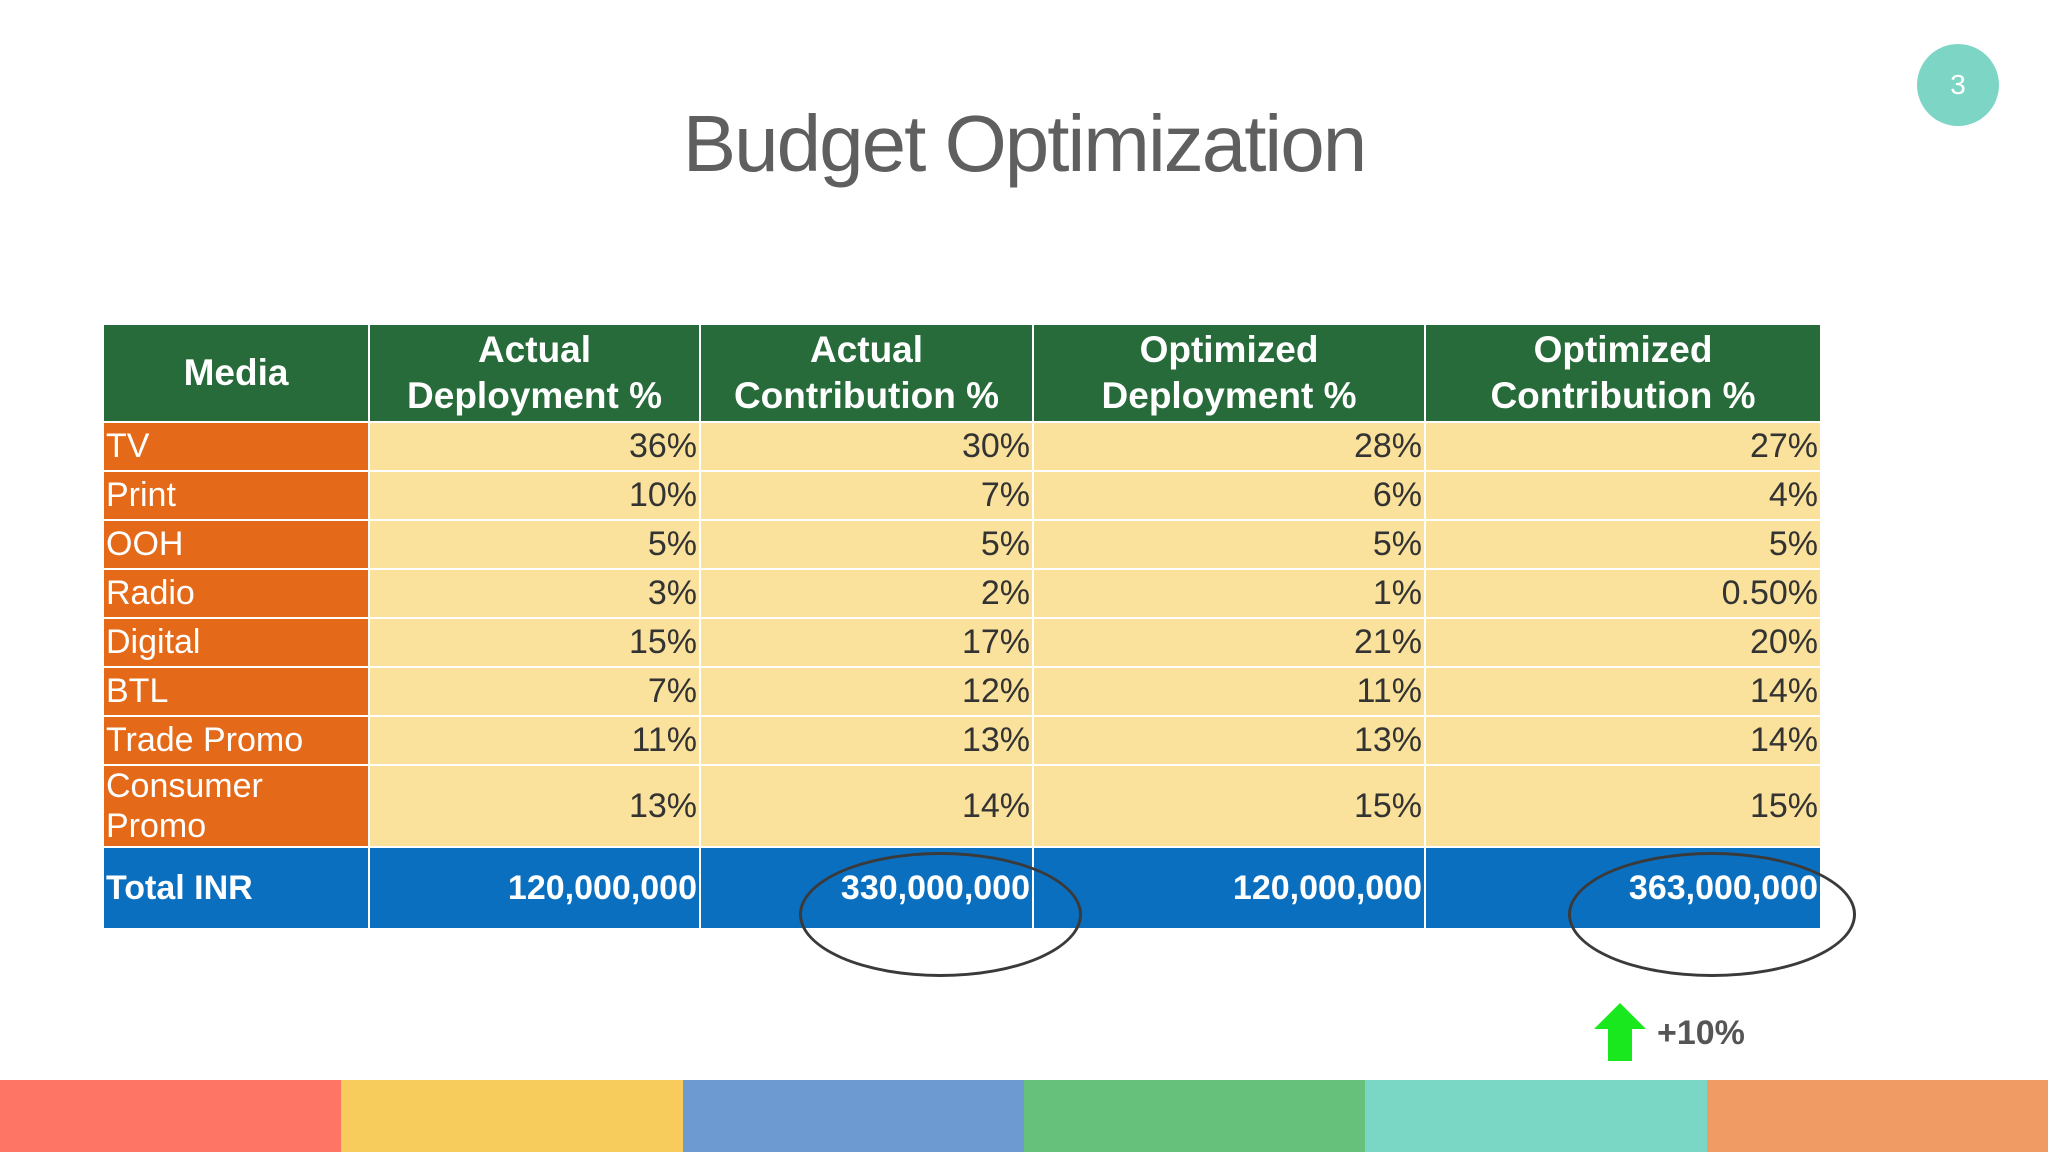 The height and width of the screenshot is (1152, 2048). Describe the element at coordinates (1623, 642) in the screenshot. I see `value-cell: 20%` at that location.